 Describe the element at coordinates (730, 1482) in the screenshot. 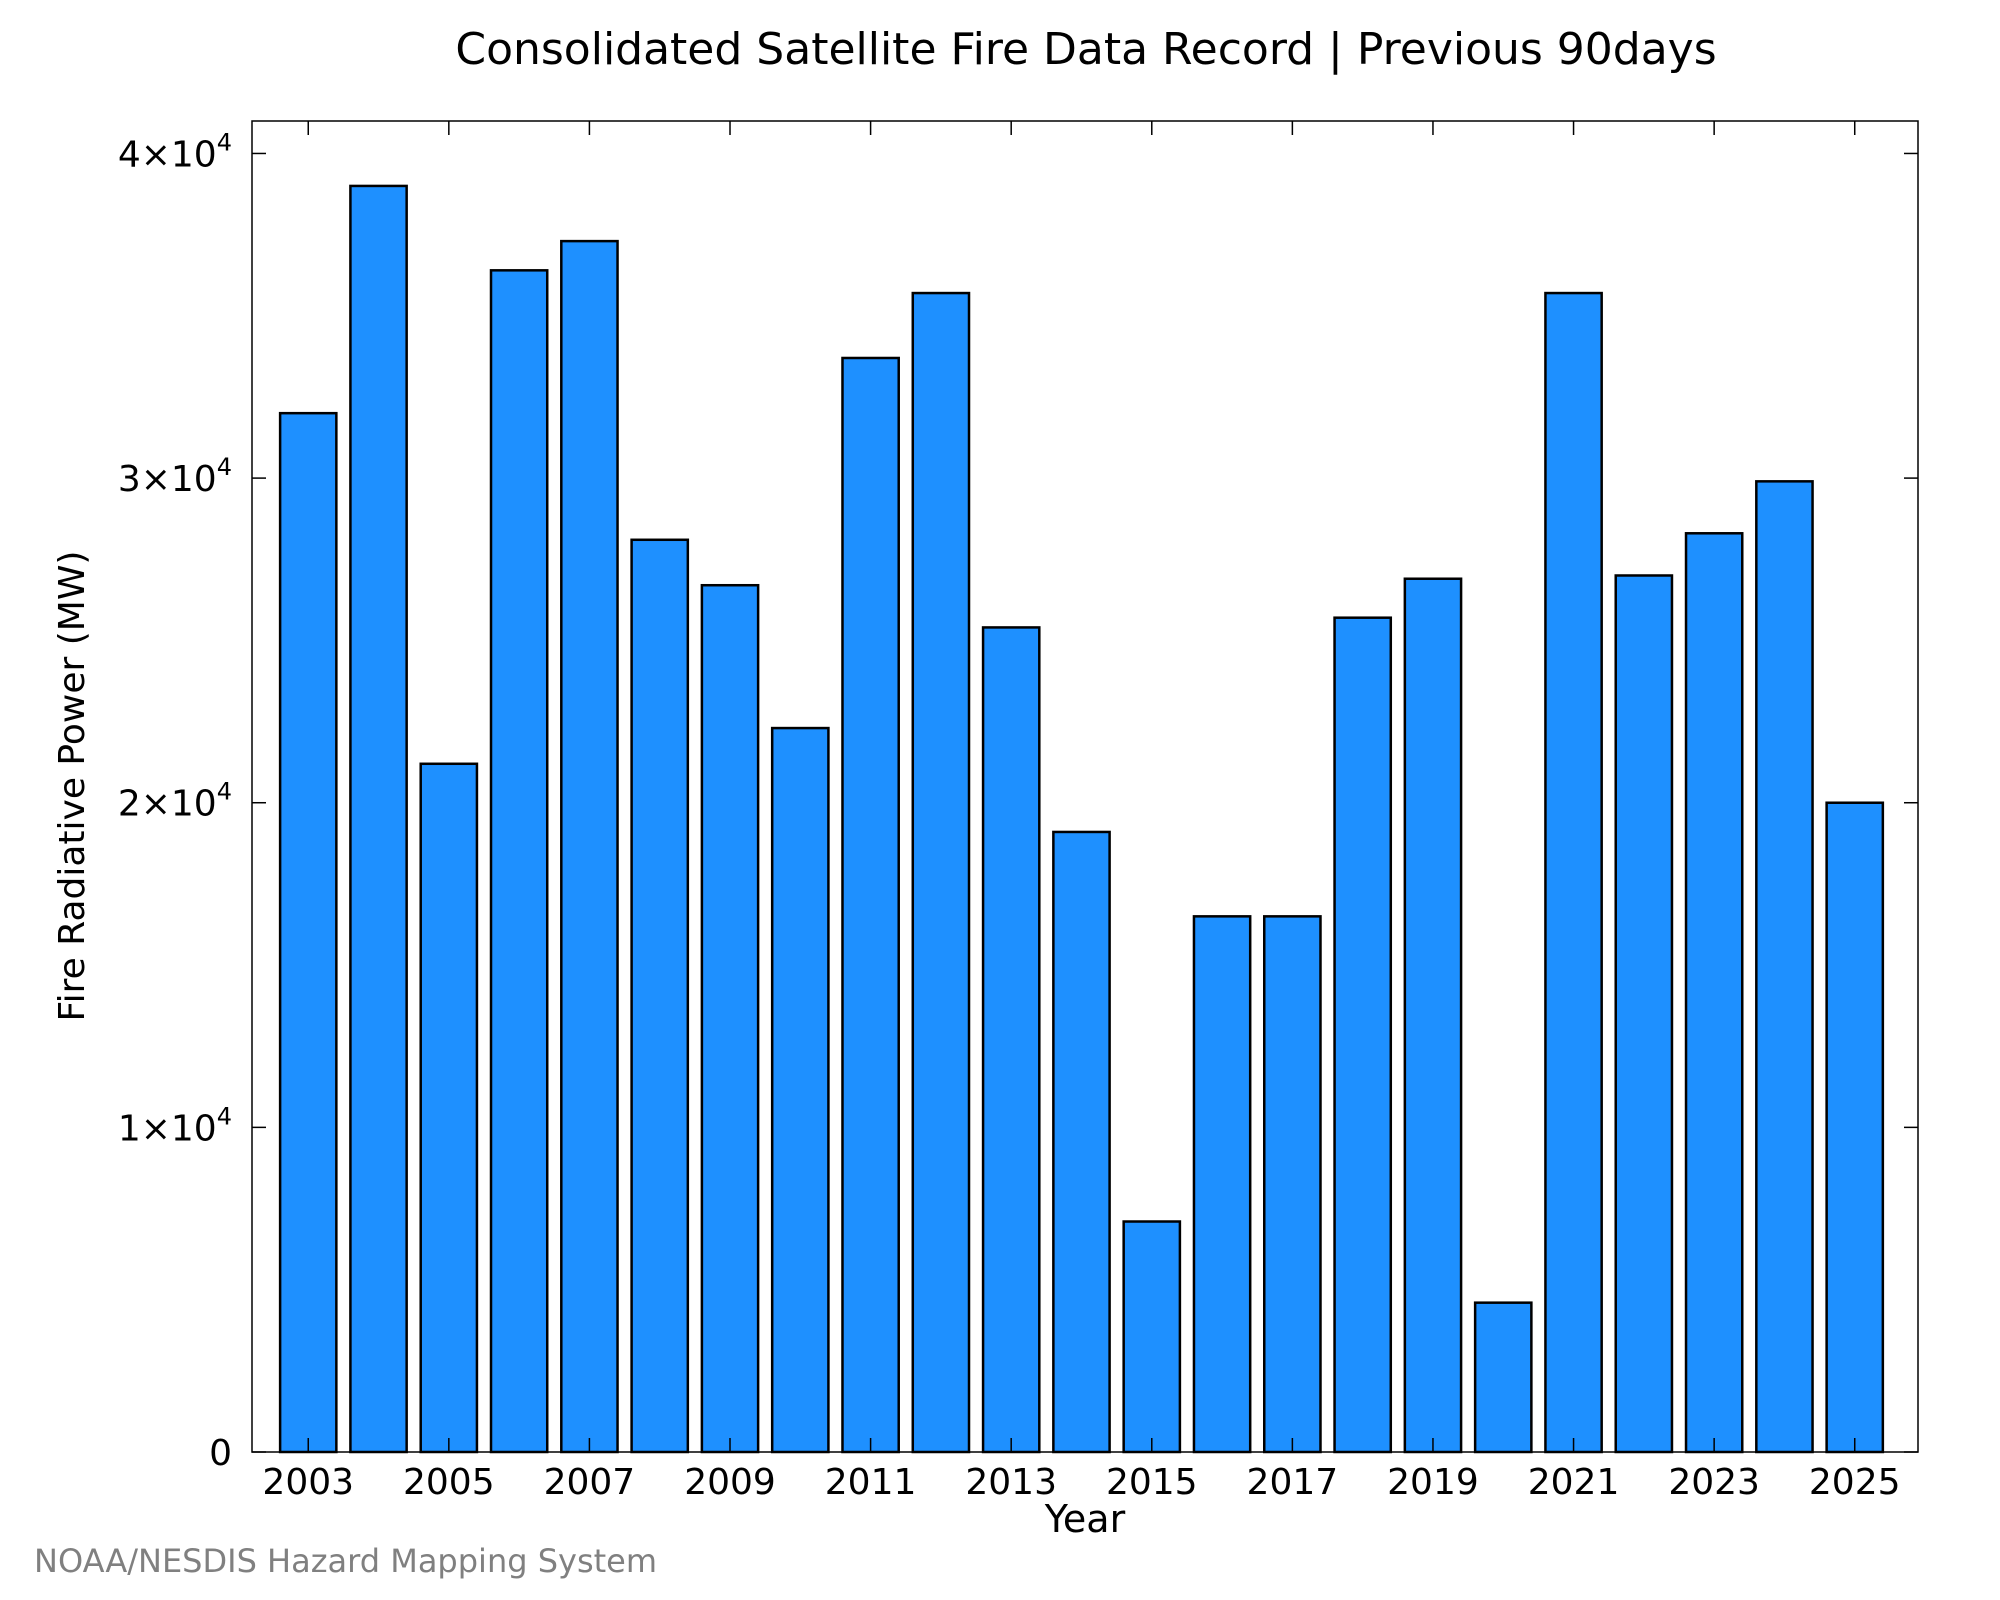

I see `x-tick-label-2009: 2009` at that location.